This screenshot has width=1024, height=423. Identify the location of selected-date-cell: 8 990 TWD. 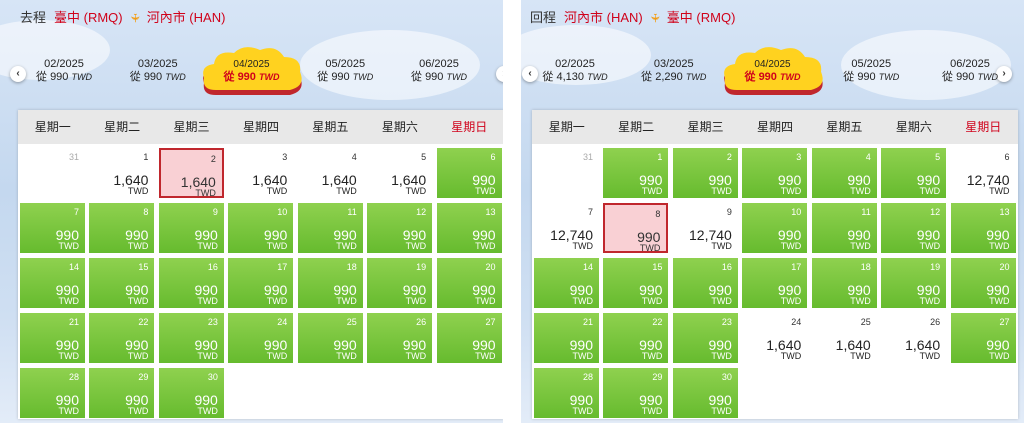
(636, 228).